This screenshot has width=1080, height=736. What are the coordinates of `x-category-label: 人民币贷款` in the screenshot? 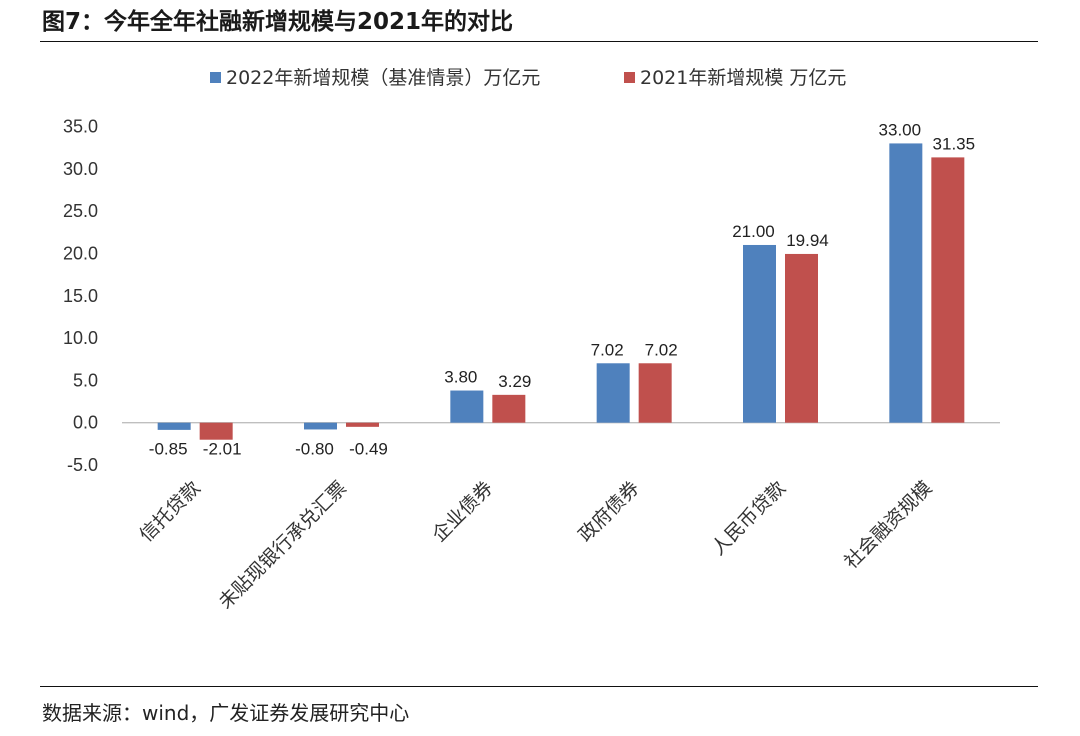 It's located at (748, 518).